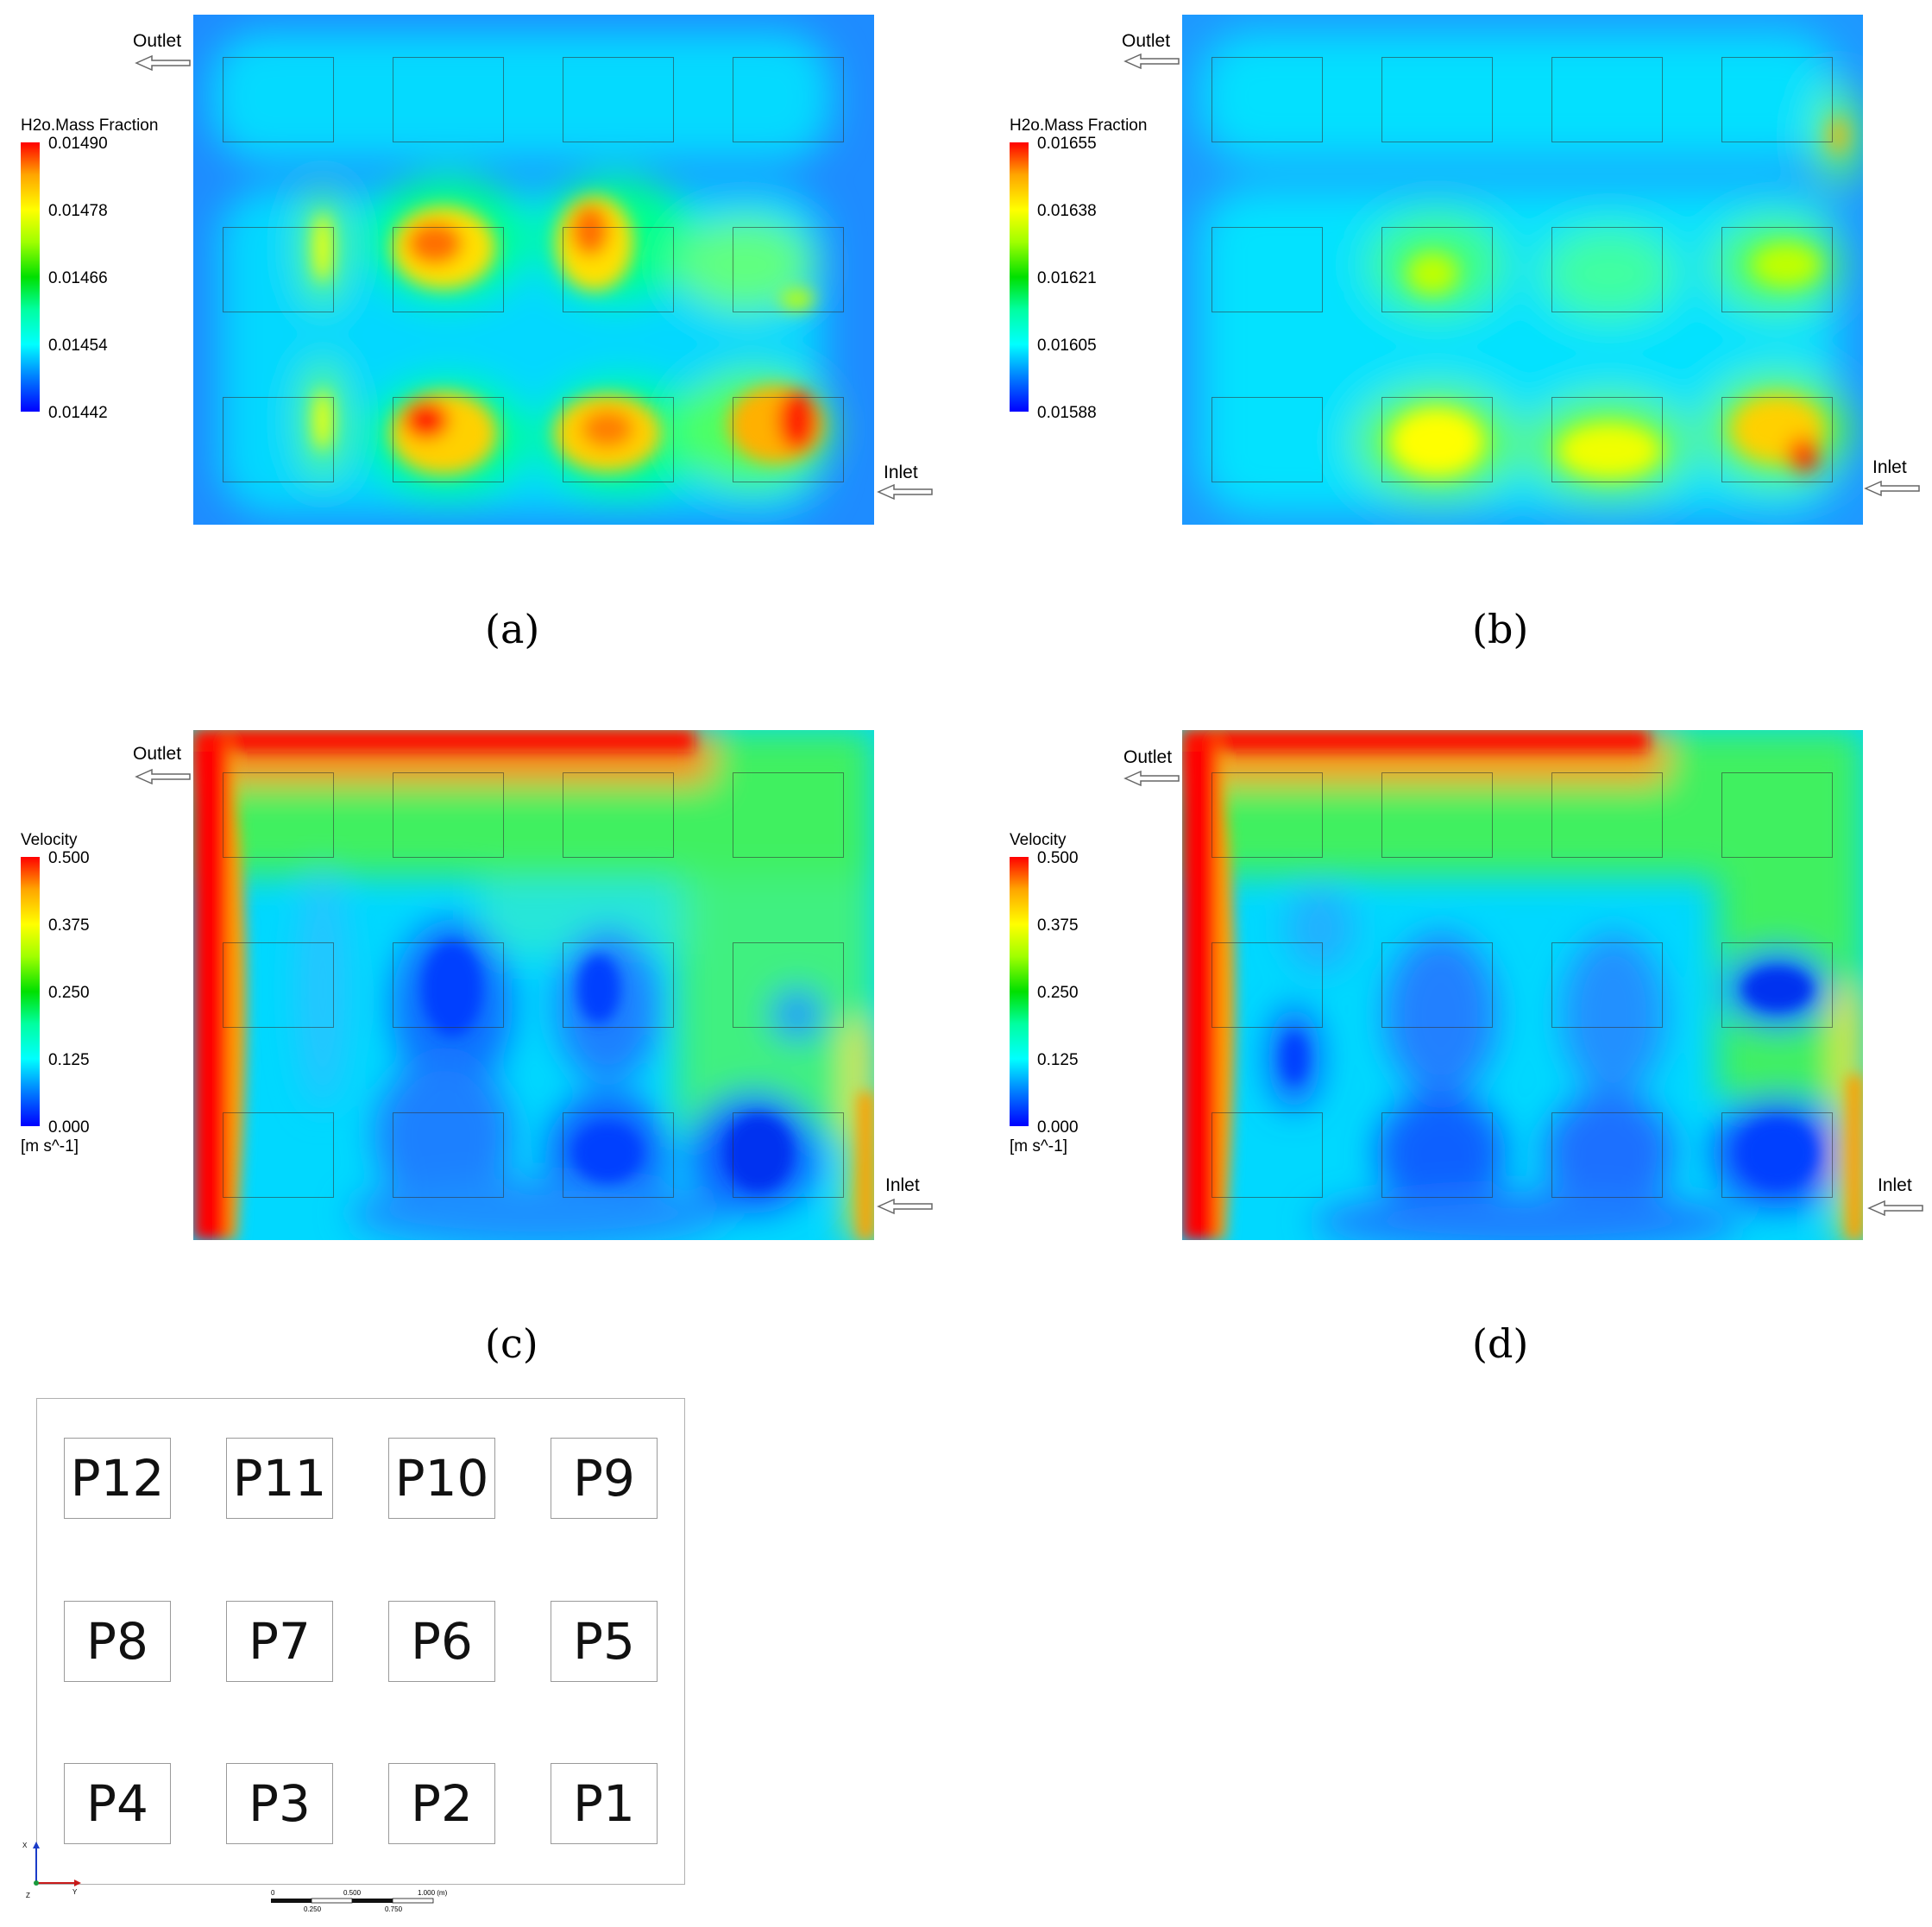 The width and height of the screenshot is (1932, 1927). Describe the element at coordinates (1500, 629) in the screenshot. I see `panel-caption: (b)` at that location.